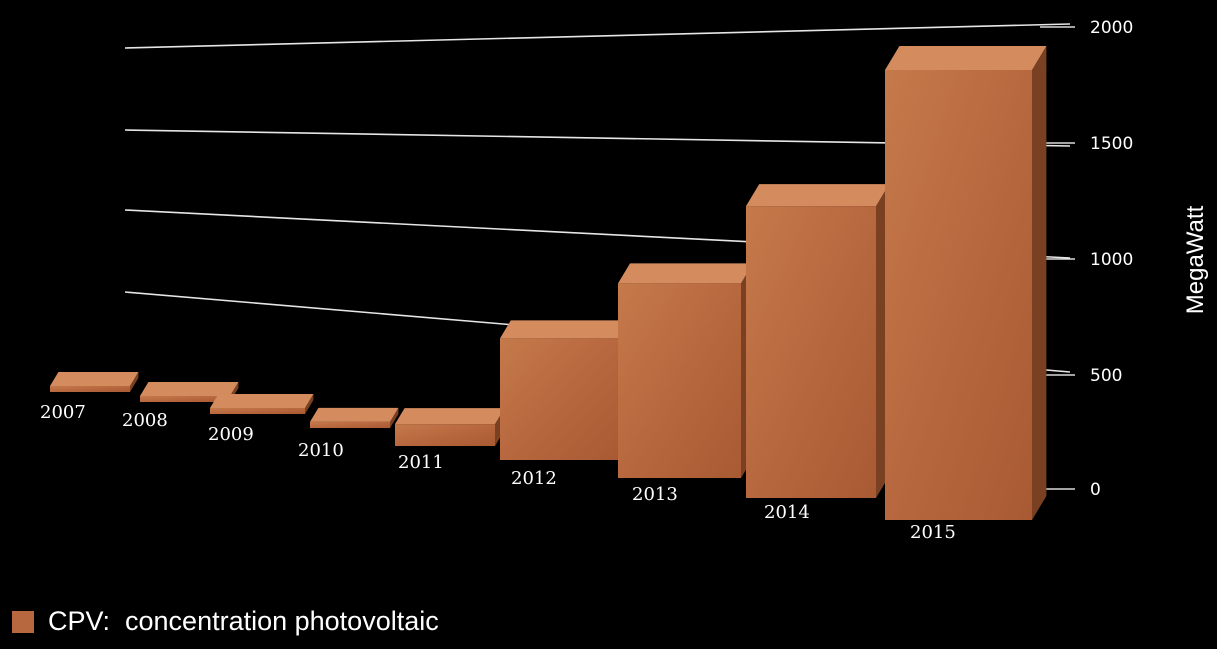 This screenshot has height=649, width=1217. I want to click on bar-2007, so click(90, 389).